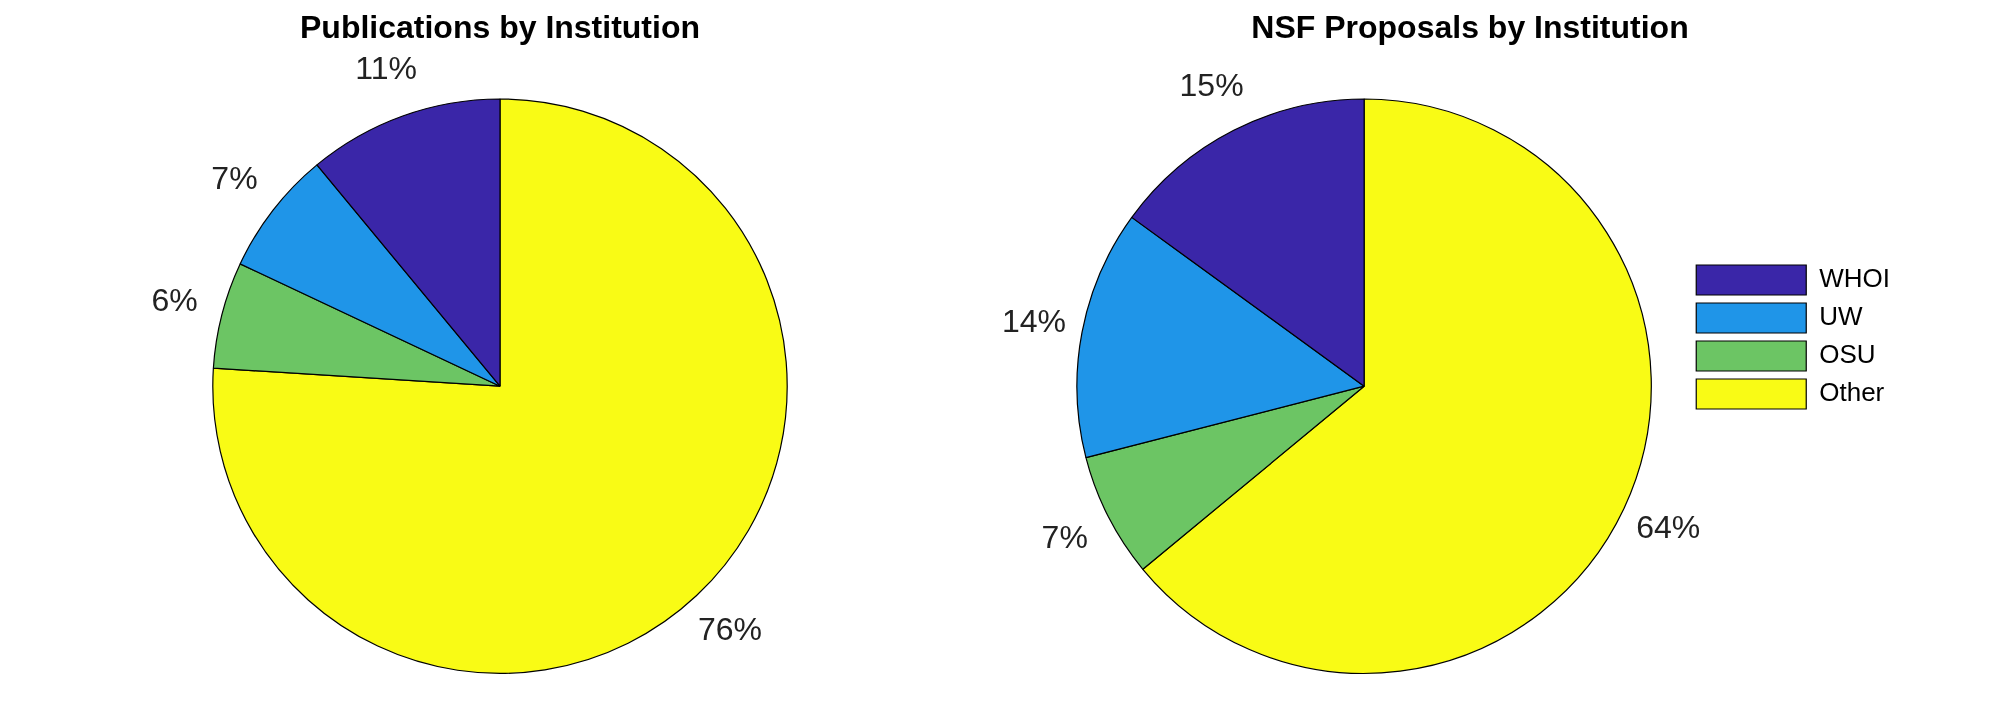  What do you see at coordinates (1034, 321) in the screenshot?
I see `data-label: 14%` at bounding box center [1034, 321].